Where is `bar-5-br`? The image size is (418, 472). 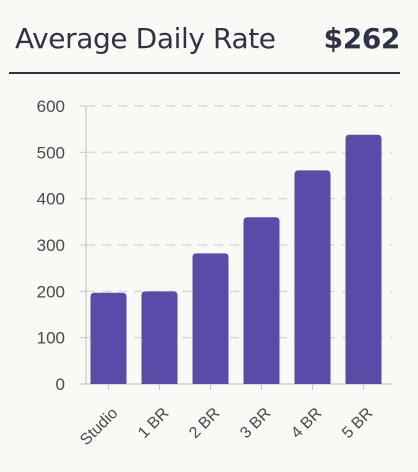 bar-5-br is located at coordinates (363, 259).